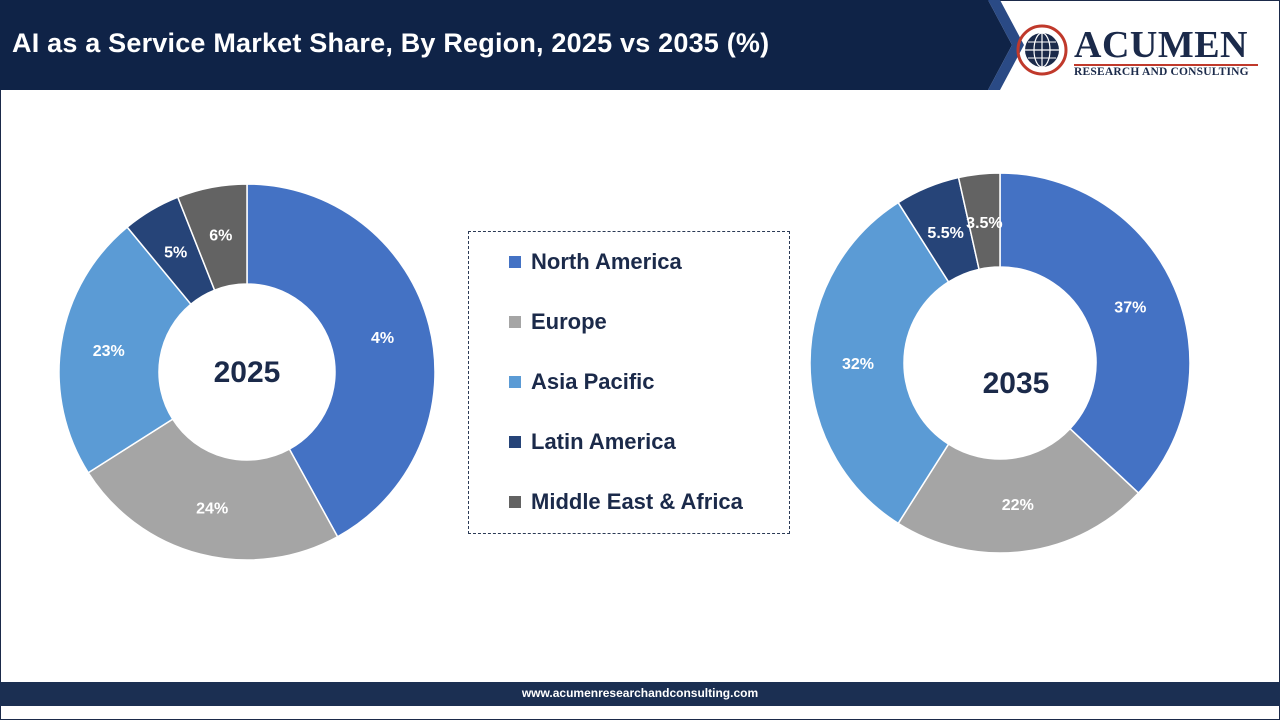 This screenshot has height=720, width=1280. What do you see at coordinates (175, 252) in the screenshot?
I see `donut-2025-data-label: 5%` at bounding box center [175, 252].